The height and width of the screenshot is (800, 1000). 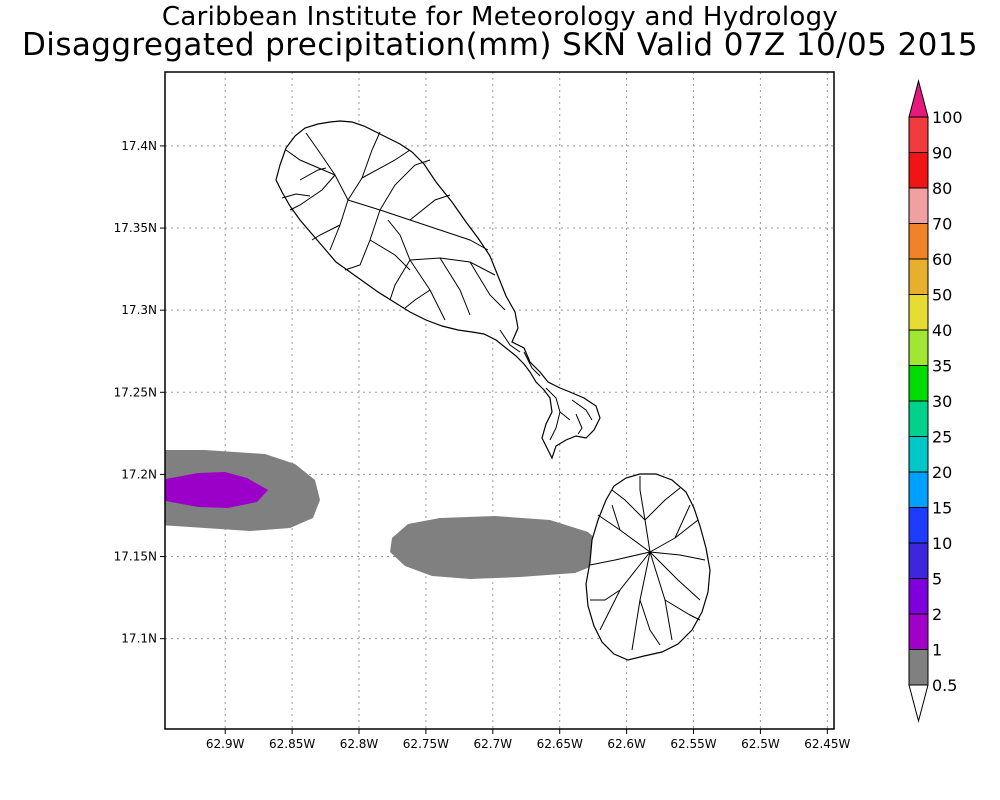 What do you see at coordinates (944, 685) in the screenshot?
I see `legend-label: 0.5` at bounding box center [944, 685].